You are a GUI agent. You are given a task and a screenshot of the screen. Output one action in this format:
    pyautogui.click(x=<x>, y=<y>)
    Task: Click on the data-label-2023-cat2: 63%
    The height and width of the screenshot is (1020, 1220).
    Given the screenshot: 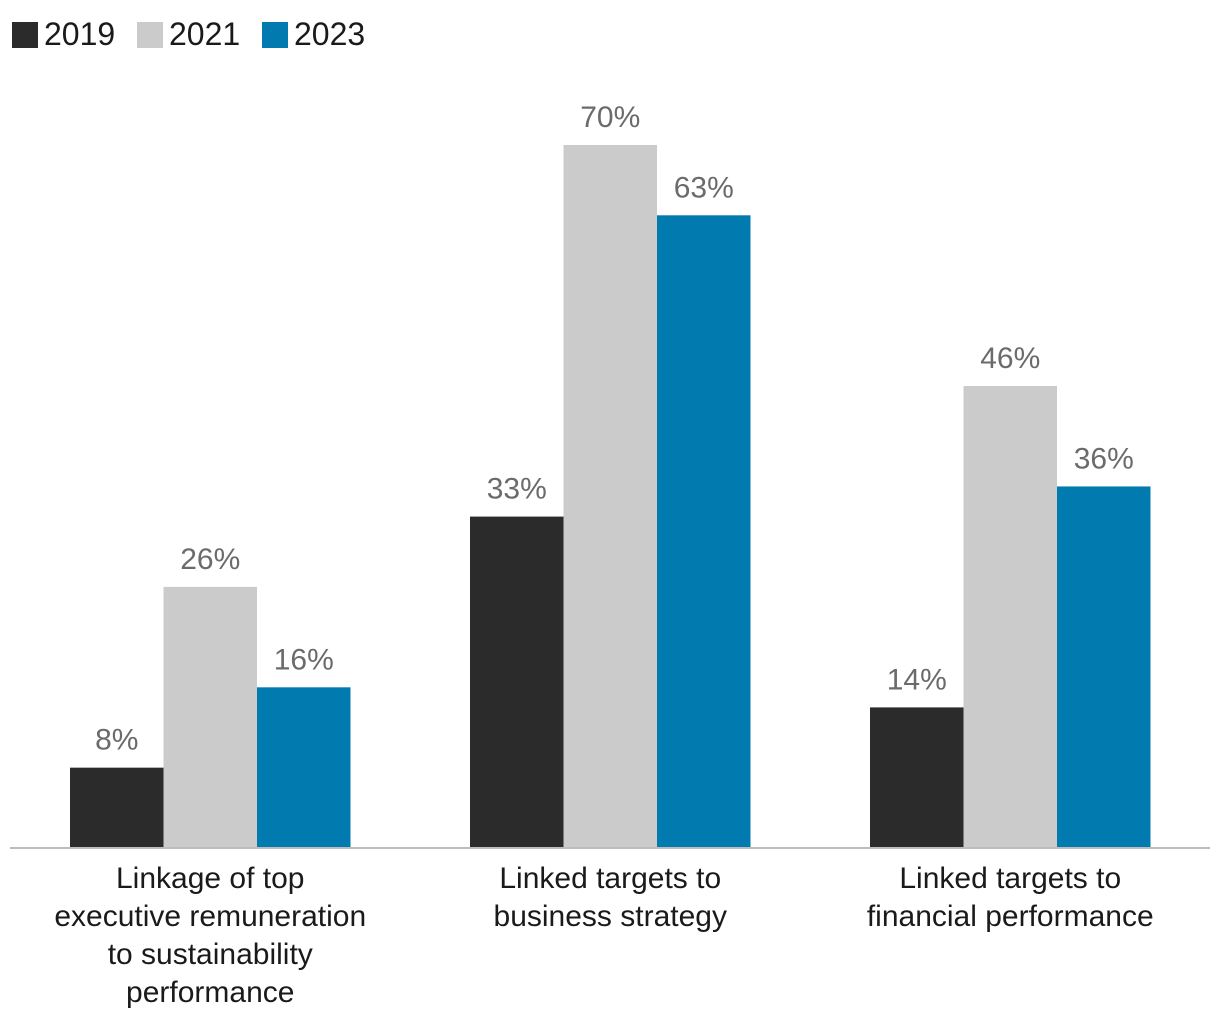 What is the action you would take?
    pyautogui.click(x=704, y=187)
    